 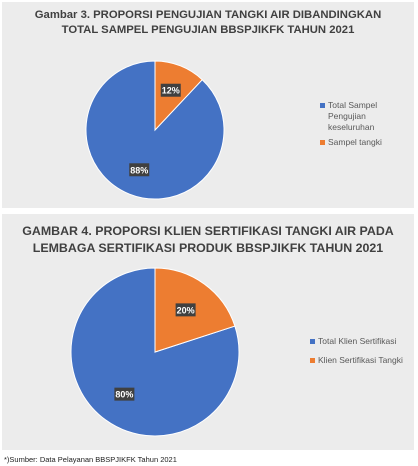 What do you see at coordinates (155, 130) in the screenshot?
I see `pie-chart-1: 88% 12%` at bounding box center [155, 130].